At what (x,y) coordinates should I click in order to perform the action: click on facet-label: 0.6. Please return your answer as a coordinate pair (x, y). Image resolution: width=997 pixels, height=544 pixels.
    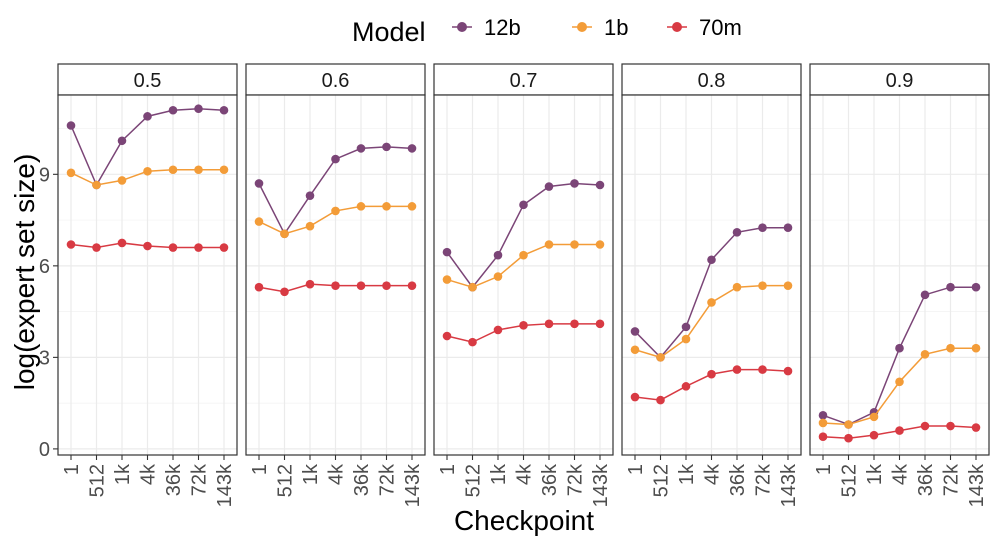
    Looking at the image, I should click on (336, 81).